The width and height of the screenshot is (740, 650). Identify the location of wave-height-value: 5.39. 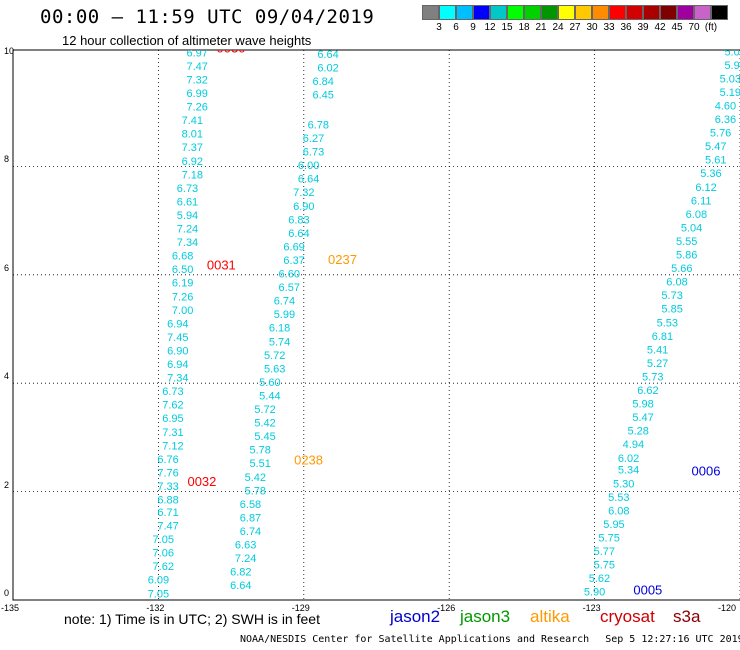
(734, 25).